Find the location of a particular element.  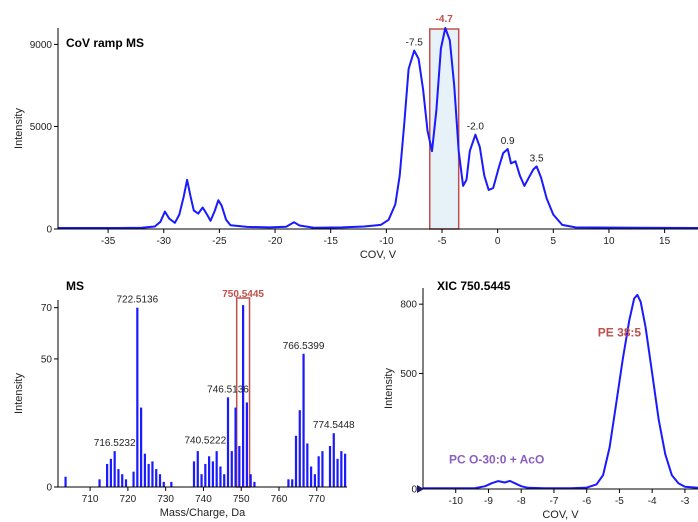

xic-xtick-label: -10 is located at coordinates (456, 501).